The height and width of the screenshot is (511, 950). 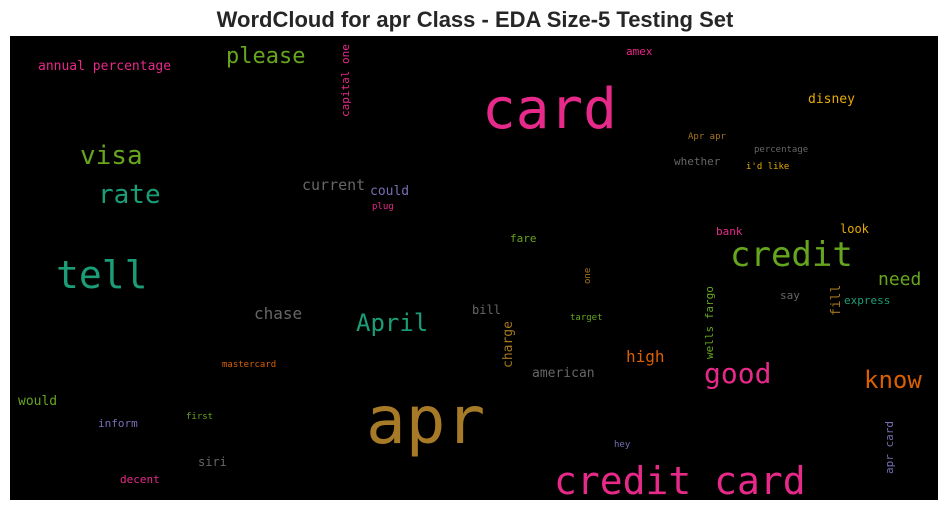 What do you see at coordinates (426, 420) in the screenshot?
I see `word-apr: apr` at bounding box center [426, 420].